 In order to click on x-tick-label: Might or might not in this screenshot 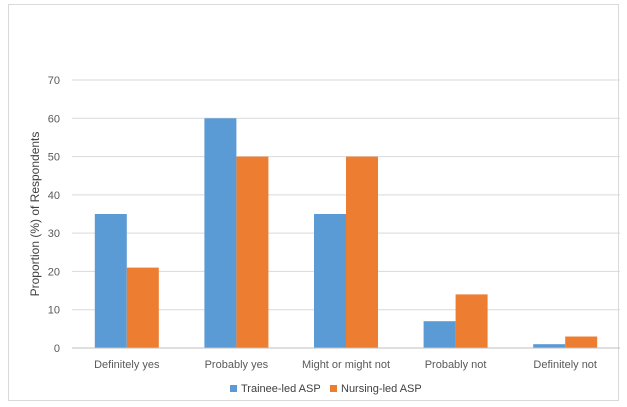, I will do `click(346, 365)`.